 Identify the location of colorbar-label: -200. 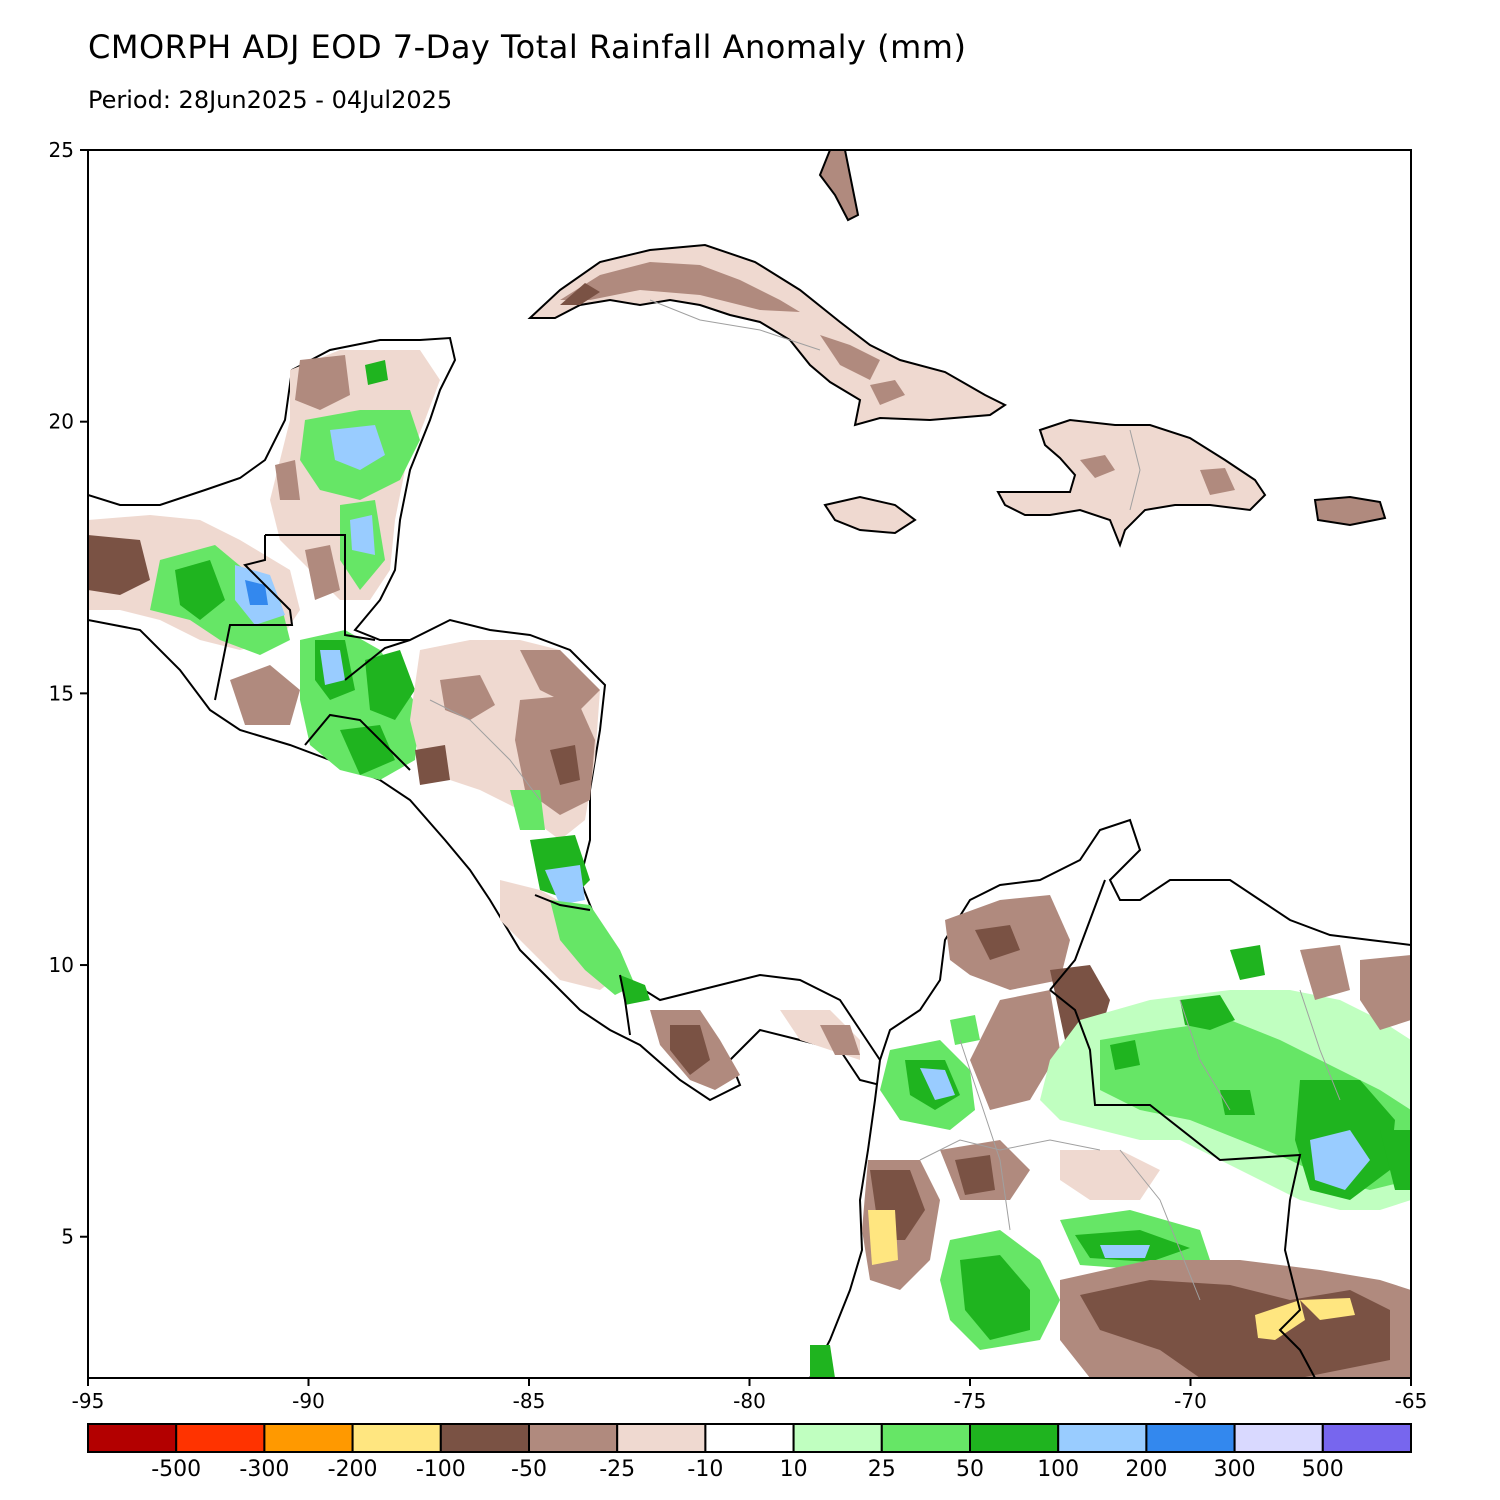
(353, 1469).